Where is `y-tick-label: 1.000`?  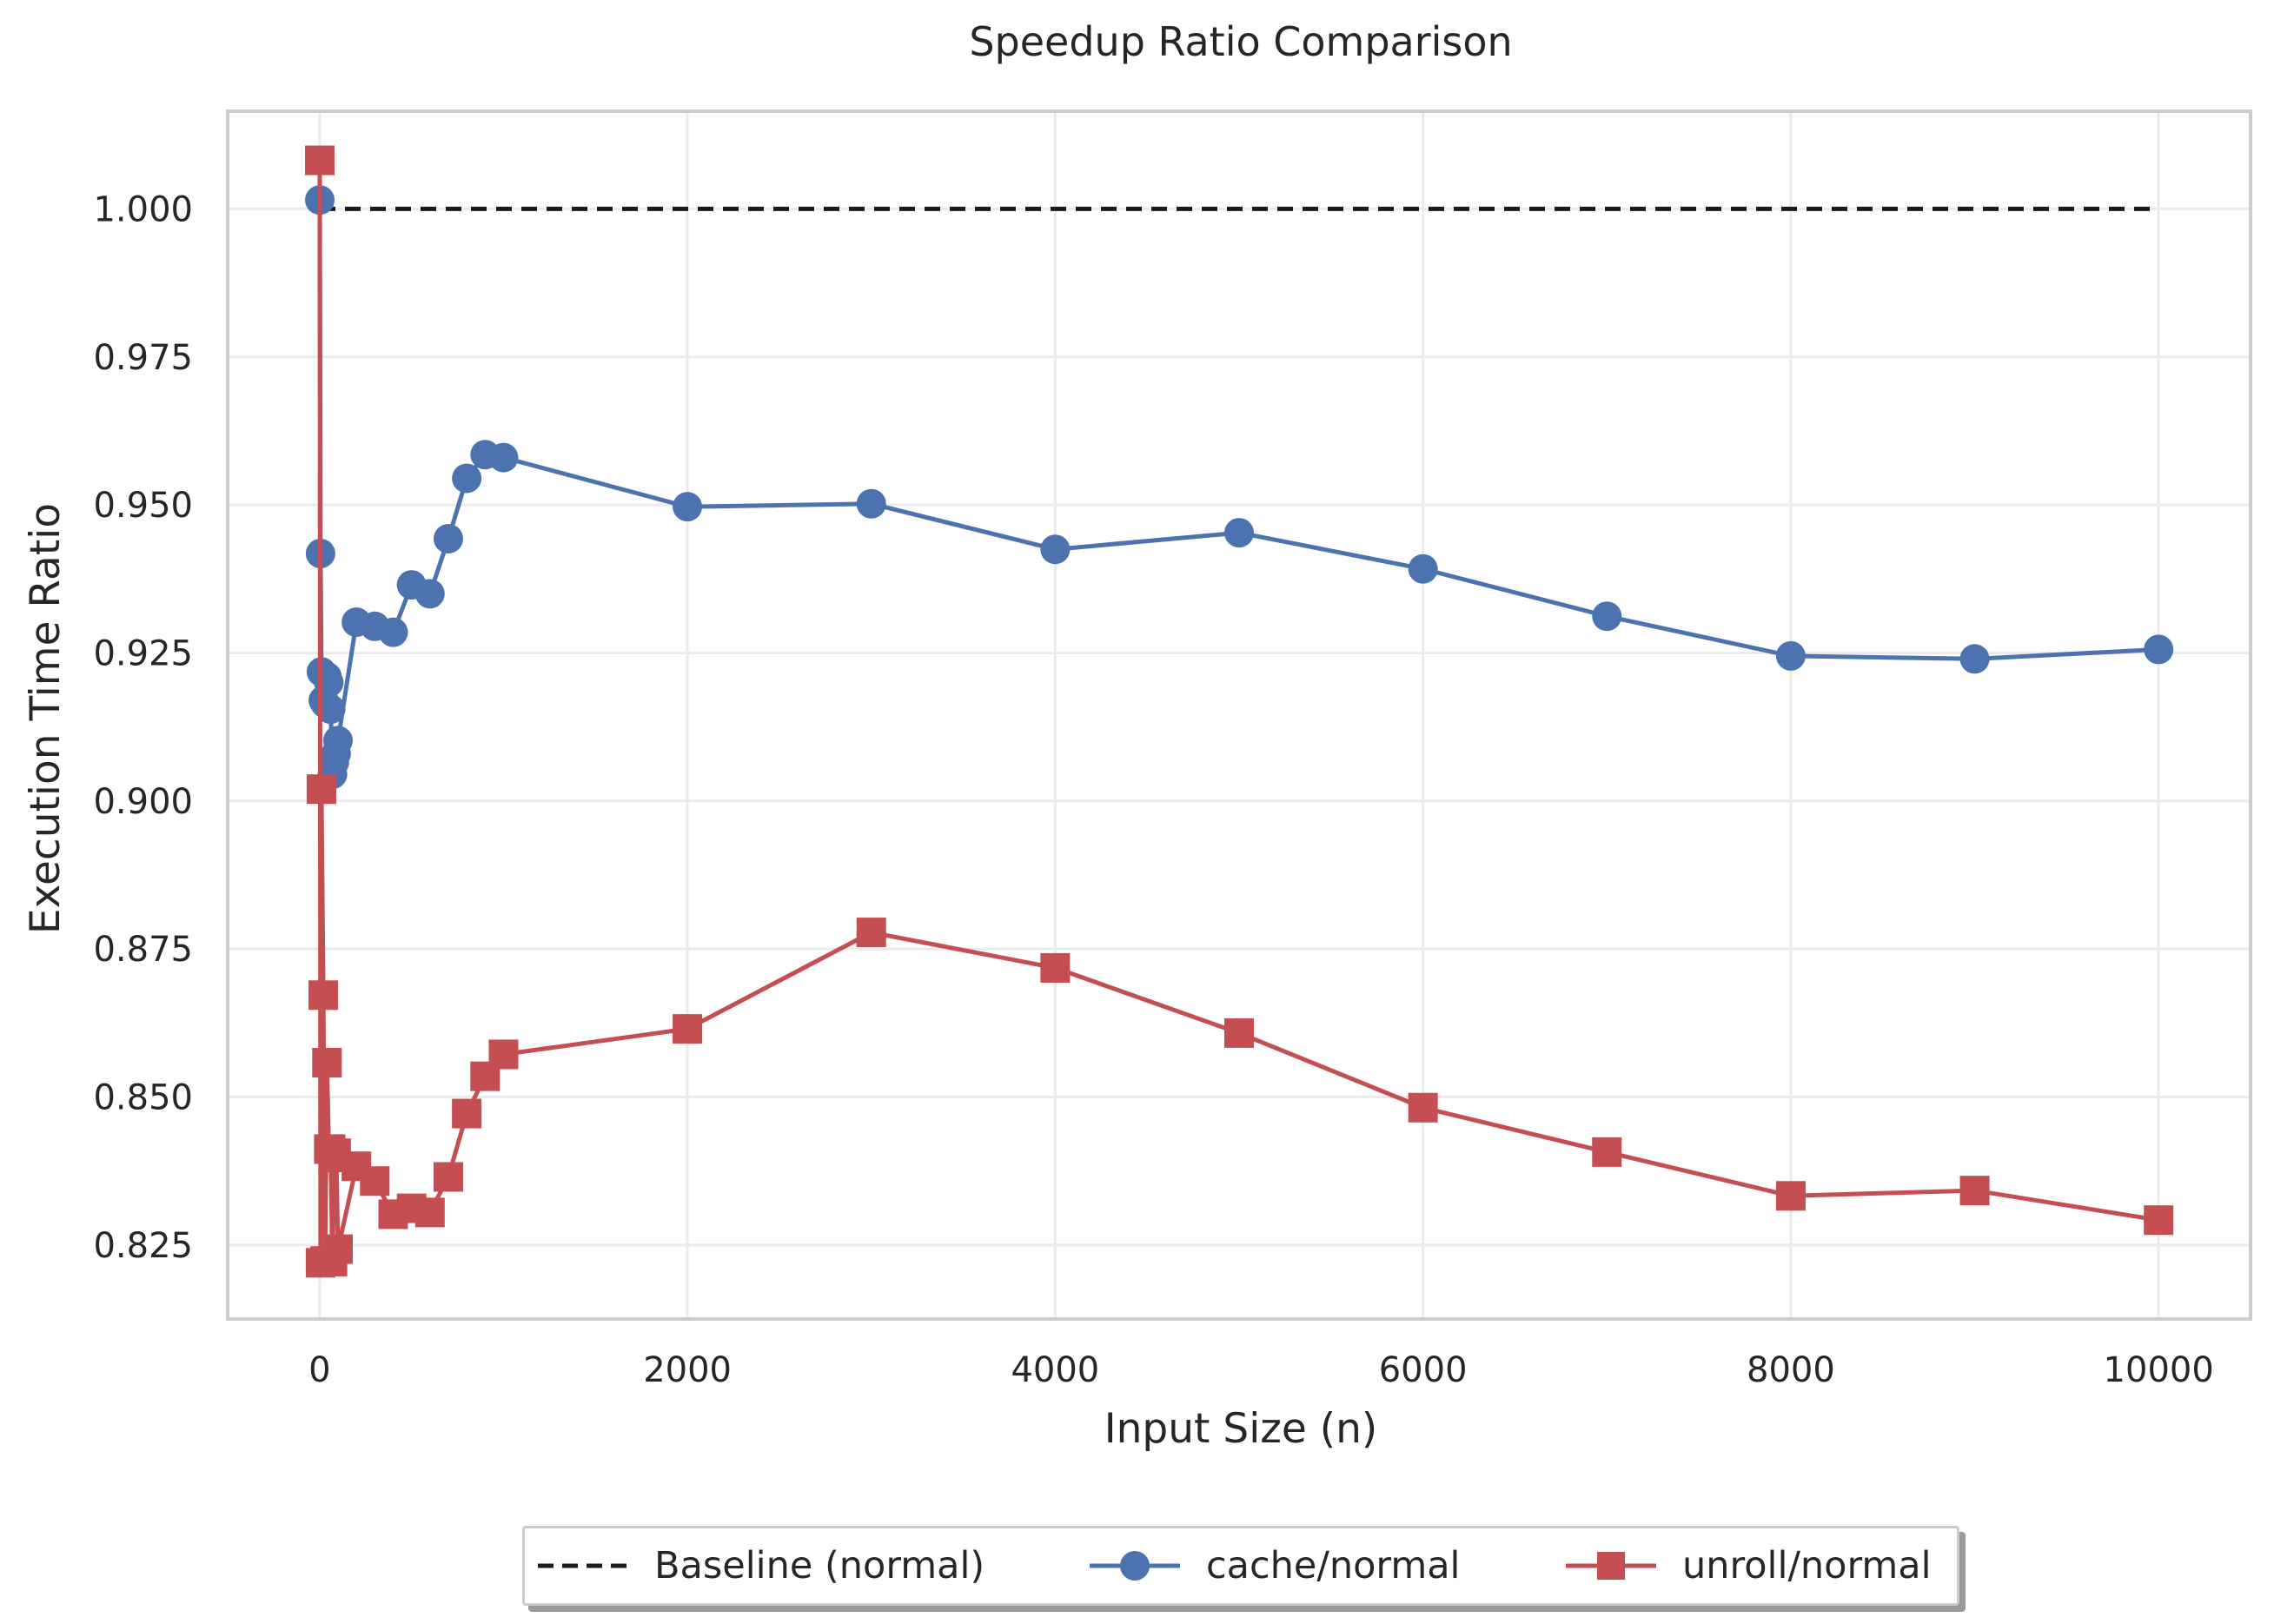
y-tick-label: 1.000 is located at coordinates (143, 209).